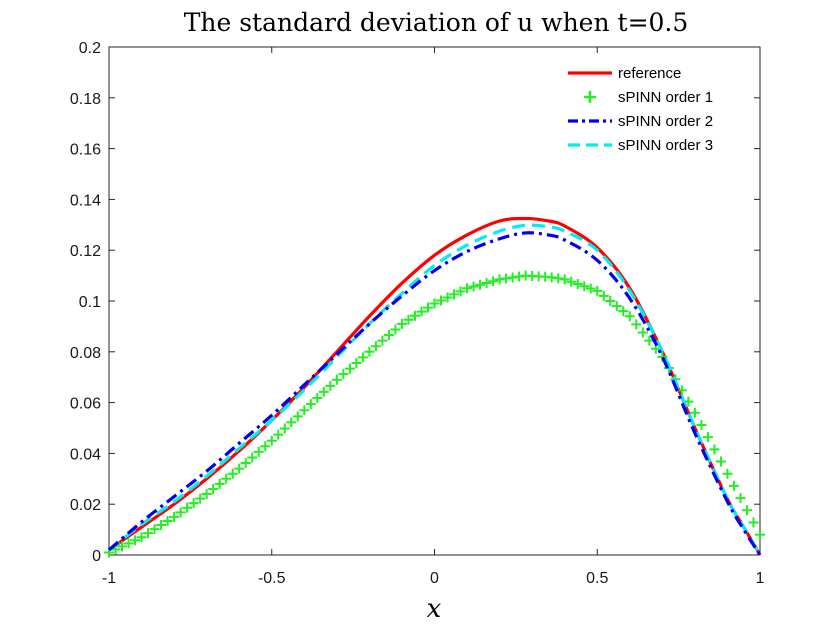 The height and width of the screenshot is (630, 840). I want to click on y-tick-label: 0.18, so click(85, 99).